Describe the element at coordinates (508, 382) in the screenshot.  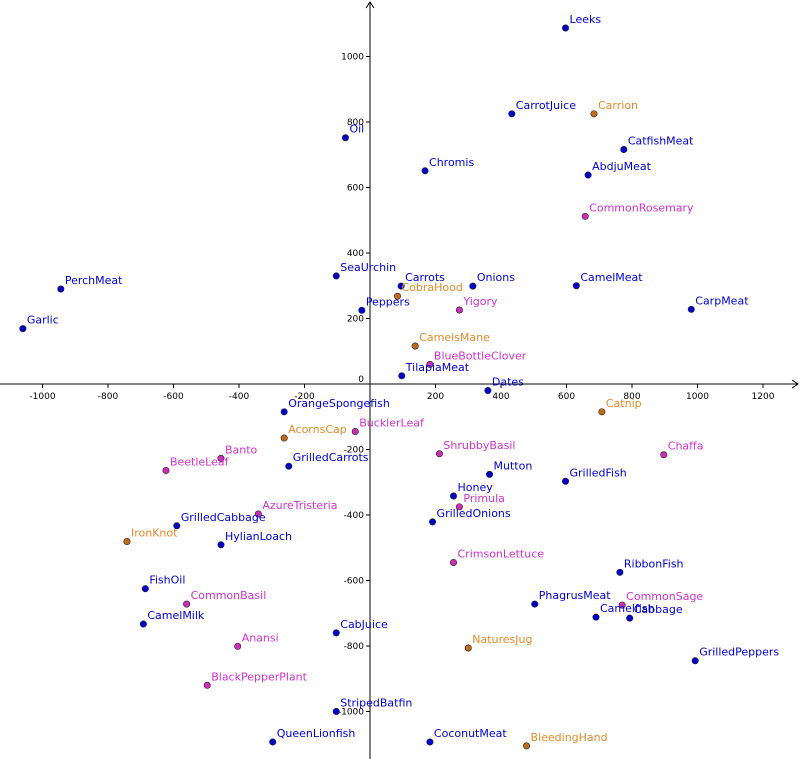
I see `data-label: Dates` at that location.